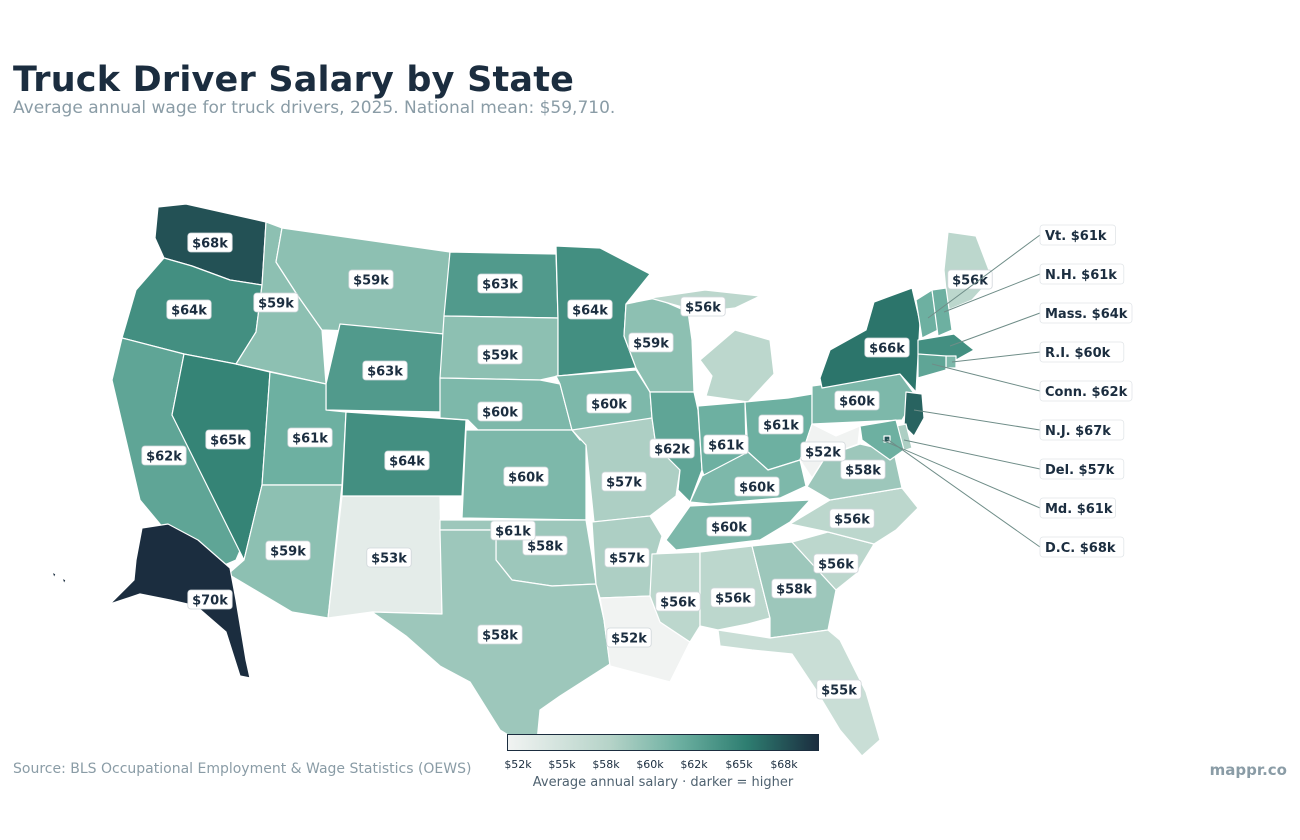  Describe the element at coordinates (1086, 392) in the screenshot. I see `svg-text: Conn. $62k` at that location.